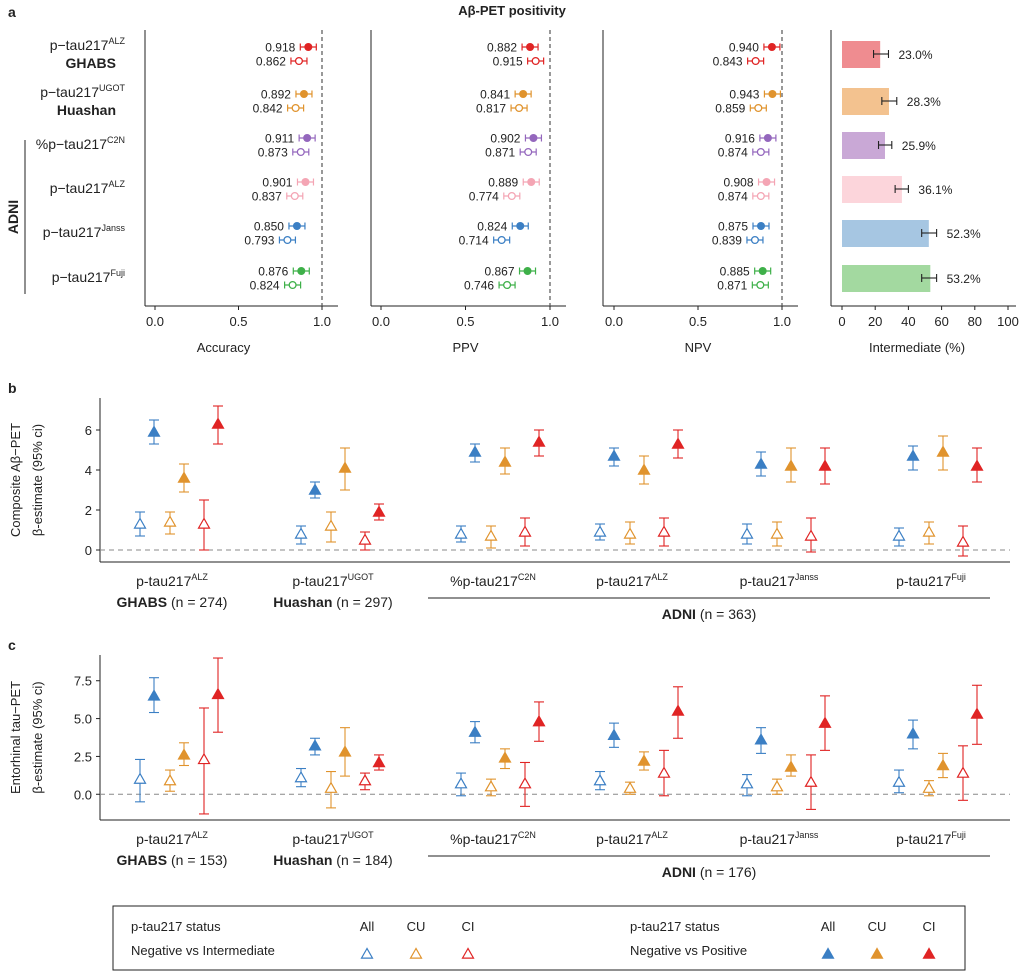  What do you see at coordinates (503, 183) in the screenshot?
I see `value-label: 0.889` at bounding box center [503, 183].